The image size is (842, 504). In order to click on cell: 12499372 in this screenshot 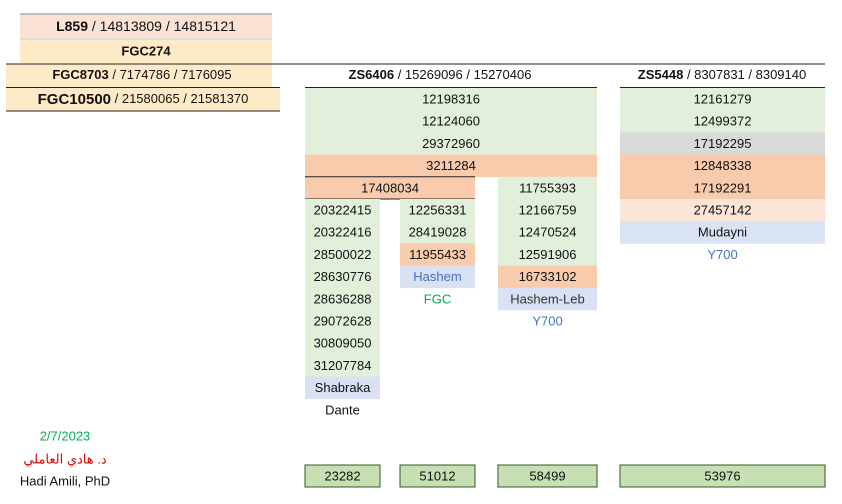, I will do `click(723, 121)`.